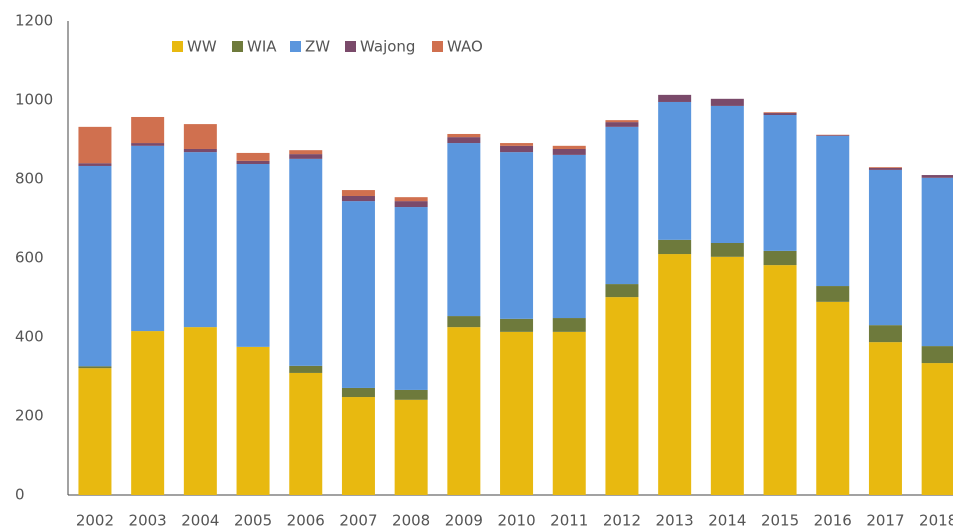 The image size is (953, 530). I want to click on y-tick-label: 0, so click(20, 495).